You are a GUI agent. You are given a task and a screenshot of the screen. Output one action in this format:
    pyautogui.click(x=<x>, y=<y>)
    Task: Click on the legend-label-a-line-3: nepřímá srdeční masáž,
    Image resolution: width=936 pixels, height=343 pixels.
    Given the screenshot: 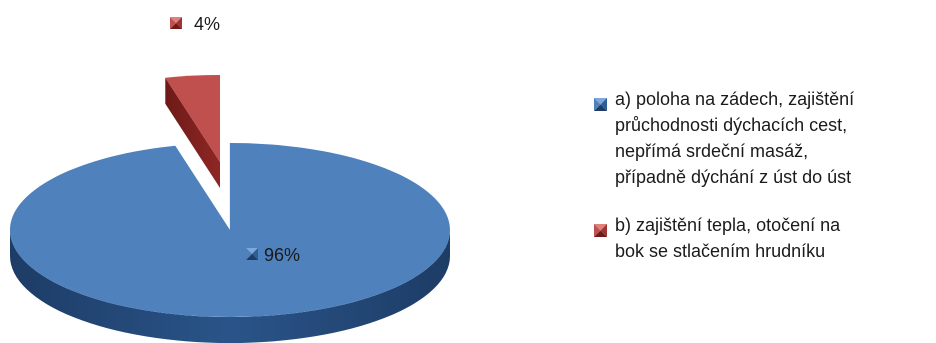 What is the action you would take?
    pyautogui.click(x=712, y=151)
    